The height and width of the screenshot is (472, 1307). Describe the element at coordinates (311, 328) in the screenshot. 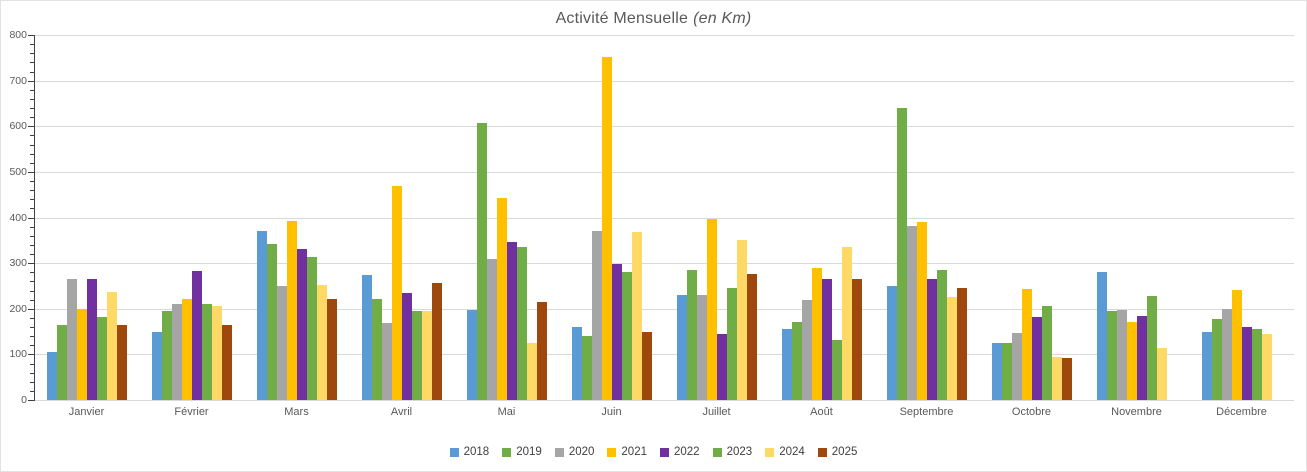

I see `bar-2023-Mars` at that location.